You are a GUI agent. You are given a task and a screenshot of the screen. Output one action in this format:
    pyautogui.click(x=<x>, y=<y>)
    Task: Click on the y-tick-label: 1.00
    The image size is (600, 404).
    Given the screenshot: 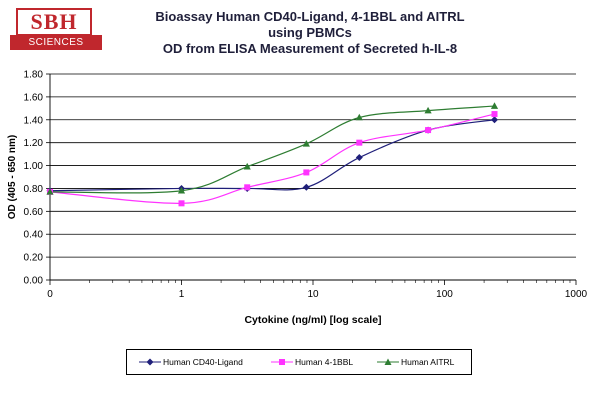 What is the action you would take?
    pyautogui.click(x=34, y=166)
    